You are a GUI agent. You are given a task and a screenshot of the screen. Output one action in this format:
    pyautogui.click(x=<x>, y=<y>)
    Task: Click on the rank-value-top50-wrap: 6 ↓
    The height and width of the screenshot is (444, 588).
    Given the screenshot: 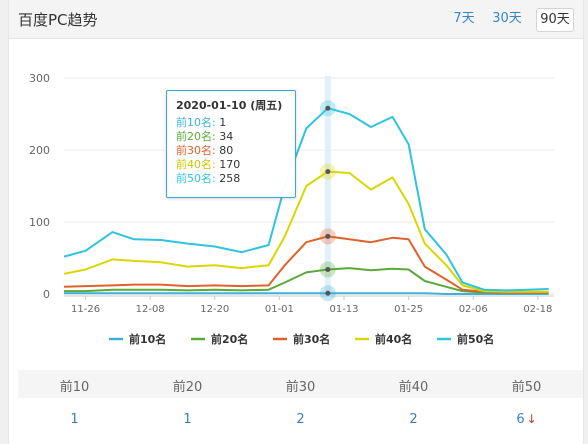 What is the action you would take?
    pyautogui.click(x=526, y=419)
    